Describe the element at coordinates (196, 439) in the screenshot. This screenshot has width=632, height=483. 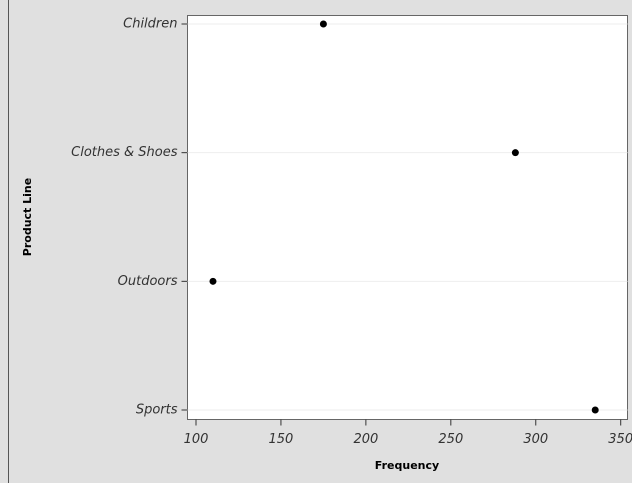
I see `x-tick-label: 100` at that location.